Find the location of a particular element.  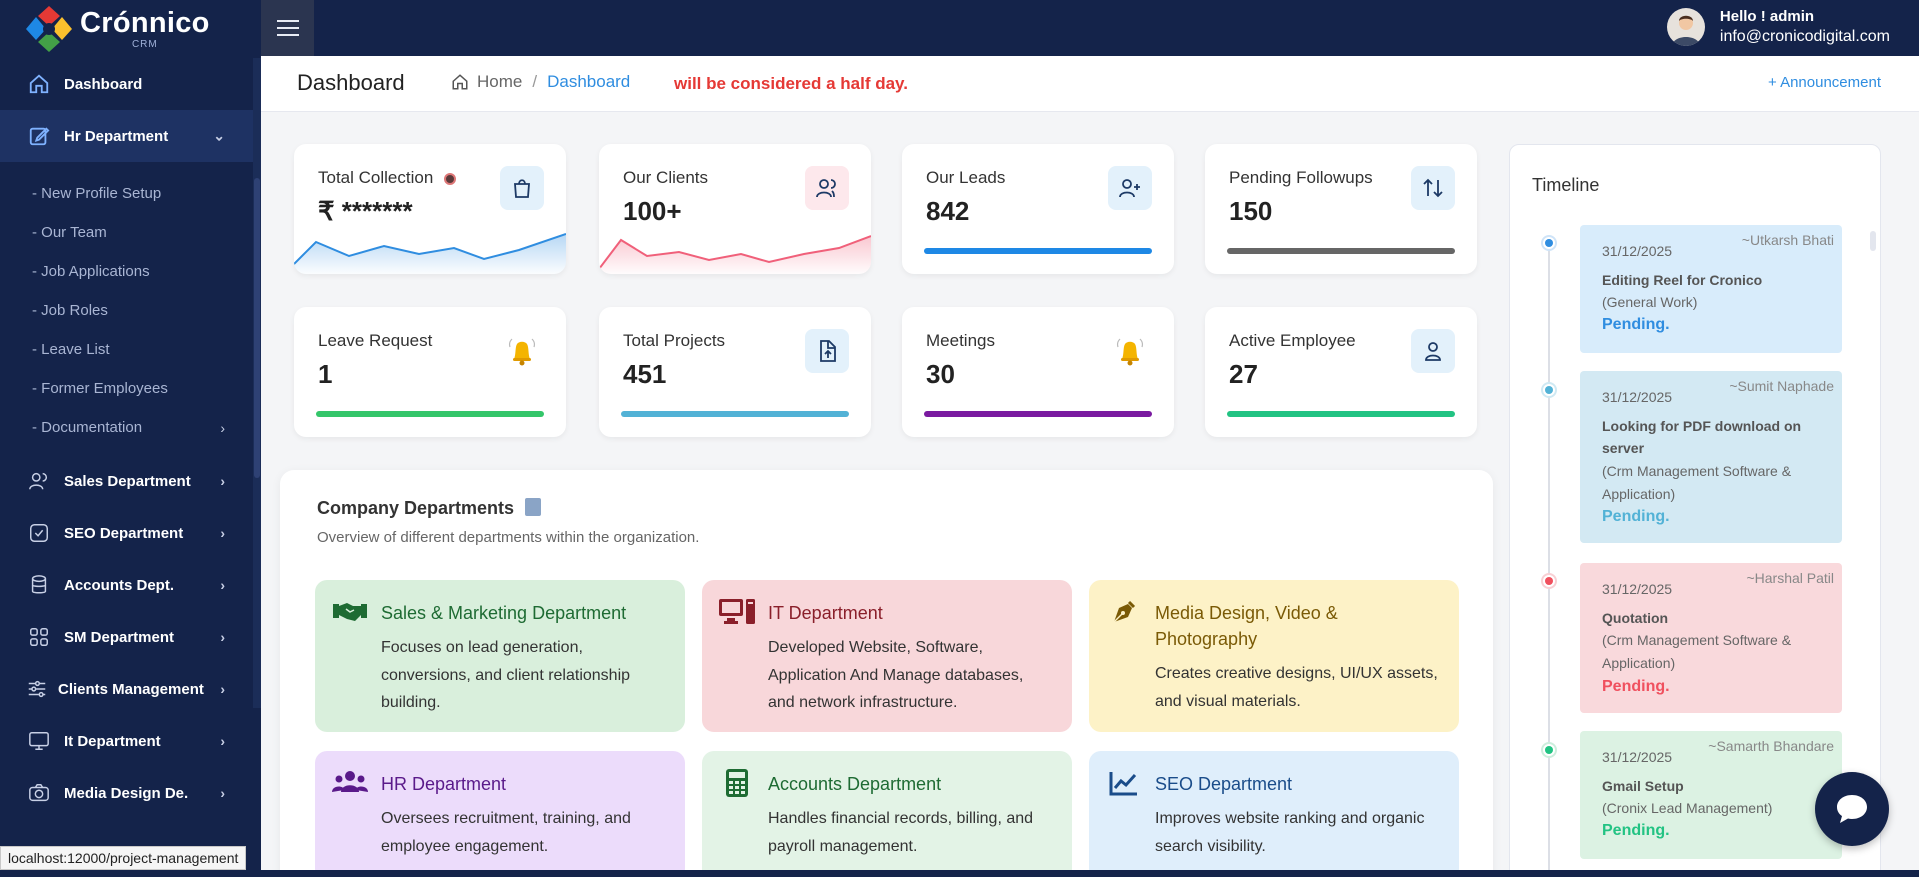

timeline-scrollbar is located at coordinates (1873, 241).